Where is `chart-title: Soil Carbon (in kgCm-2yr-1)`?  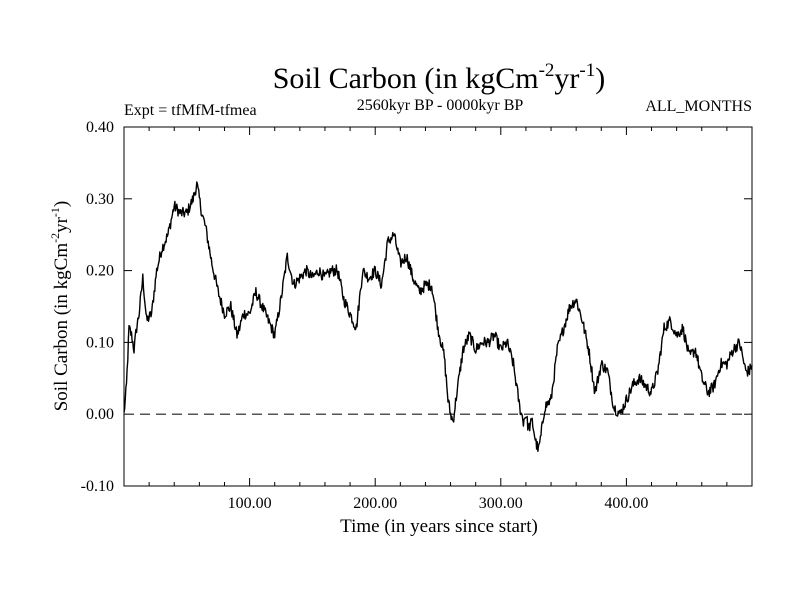 chart-title: Soil Carbon (in kgCm-2yr-1) is located at coordinates (439, 77).